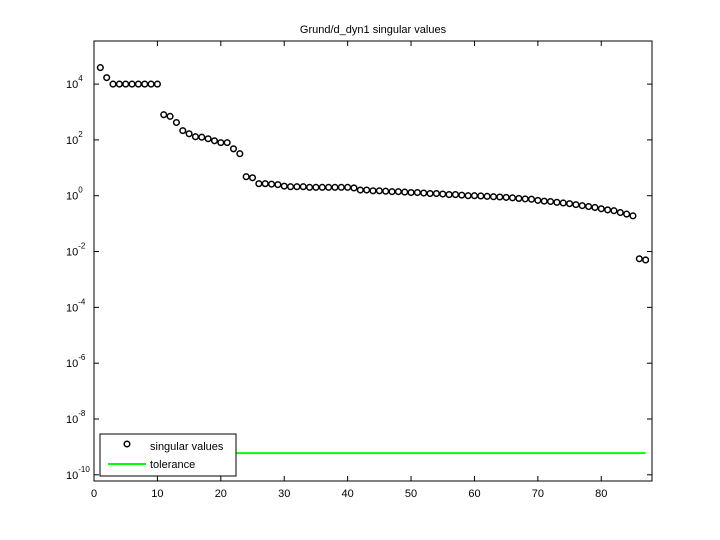 Image resolution: width=720 pixels, height=540 pixels. What do you see at coordinates (76, 417) in the screenshot?
I see `y-tick-label: 10⁻⁸` at bounding box center [76, 417].